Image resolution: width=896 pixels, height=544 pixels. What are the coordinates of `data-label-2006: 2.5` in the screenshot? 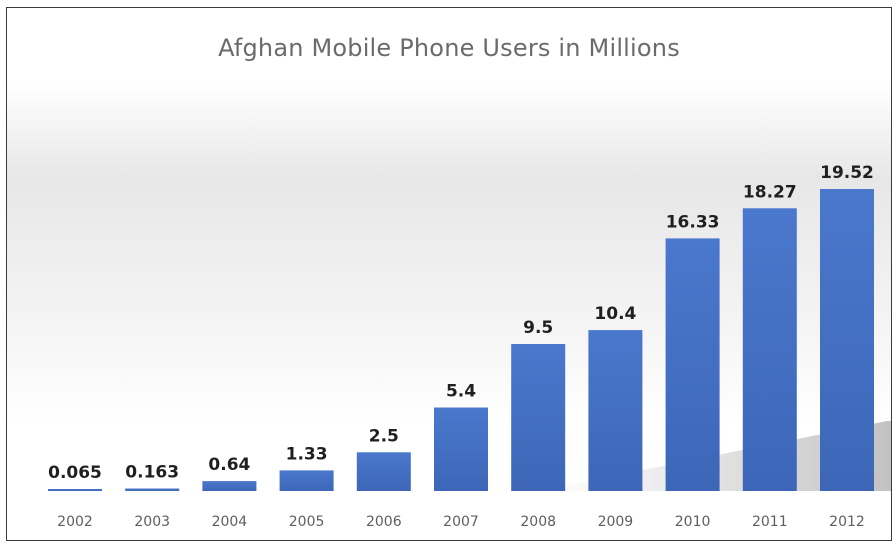 It's located at (384, 436).